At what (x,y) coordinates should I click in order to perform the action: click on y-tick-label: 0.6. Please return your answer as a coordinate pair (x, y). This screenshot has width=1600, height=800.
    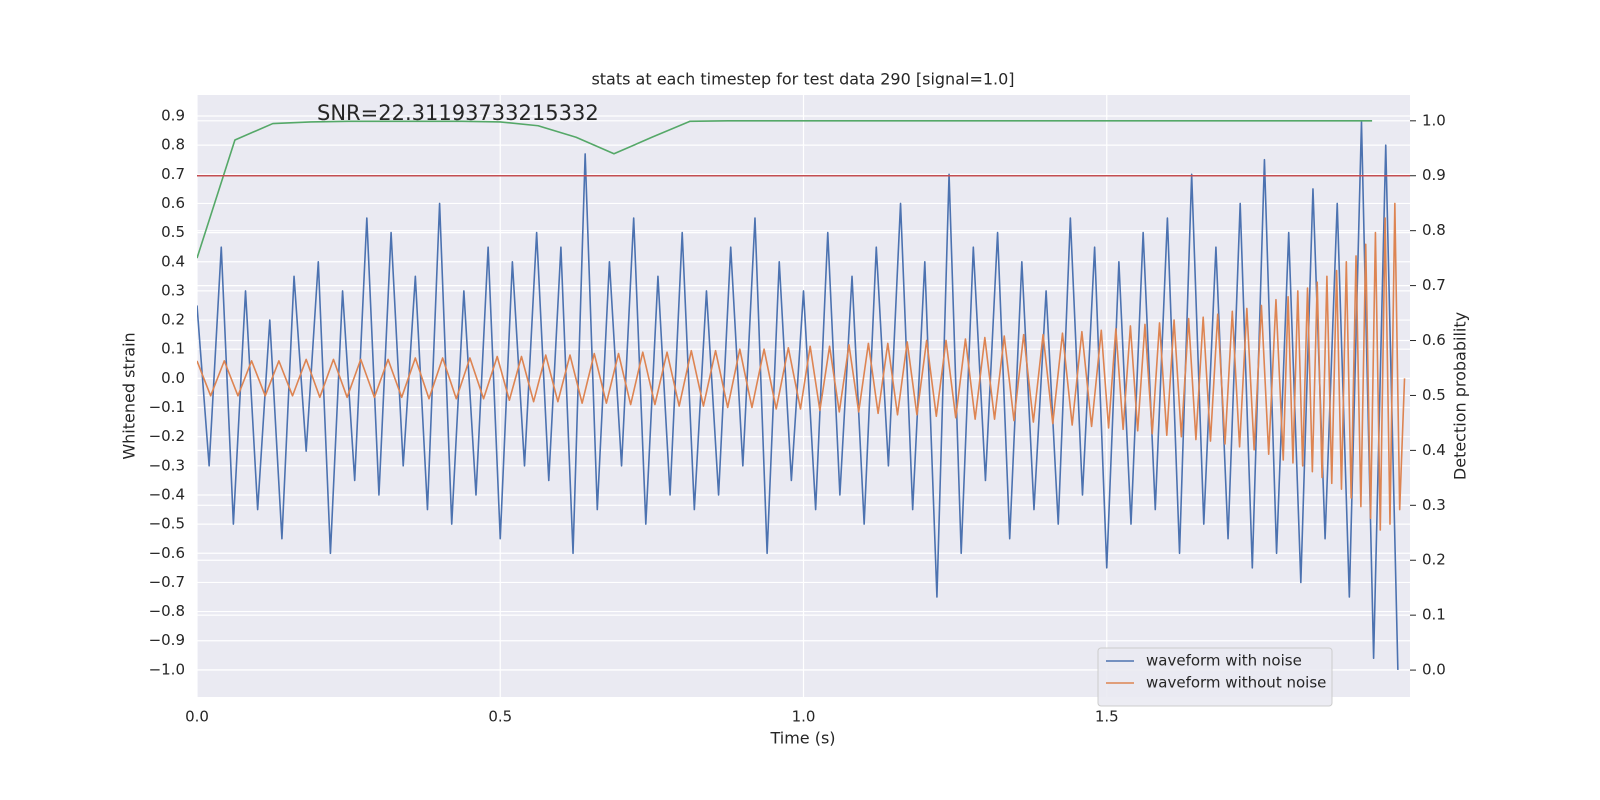
    Looking at the image, I should click on (173, 203).